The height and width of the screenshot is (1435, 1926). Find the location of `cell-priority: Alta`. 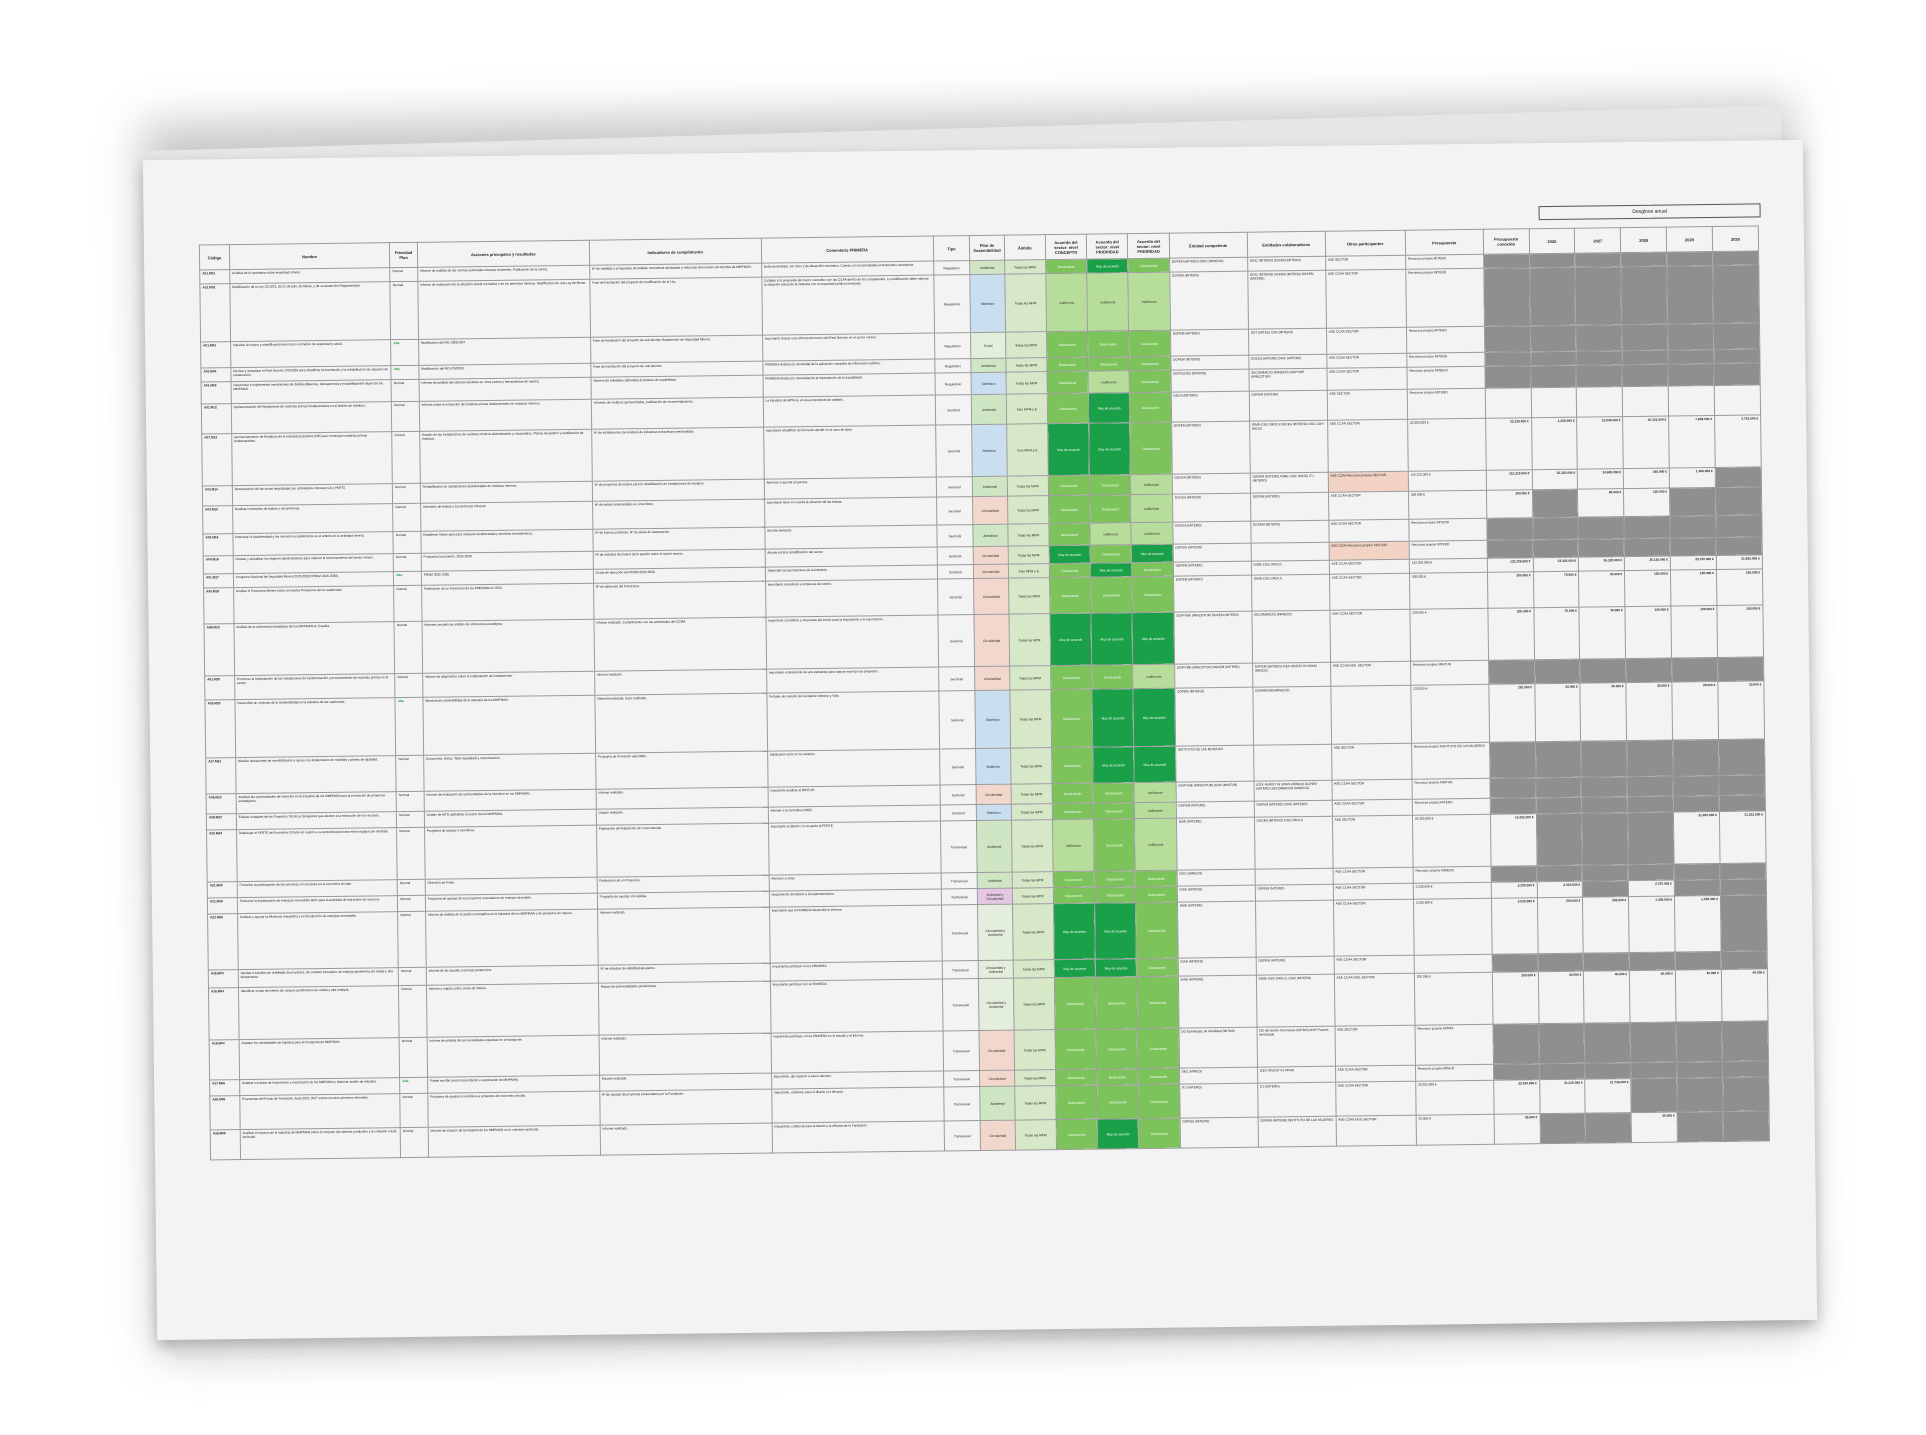

cell-priority: Alta is located at coordinates (413, 1085).